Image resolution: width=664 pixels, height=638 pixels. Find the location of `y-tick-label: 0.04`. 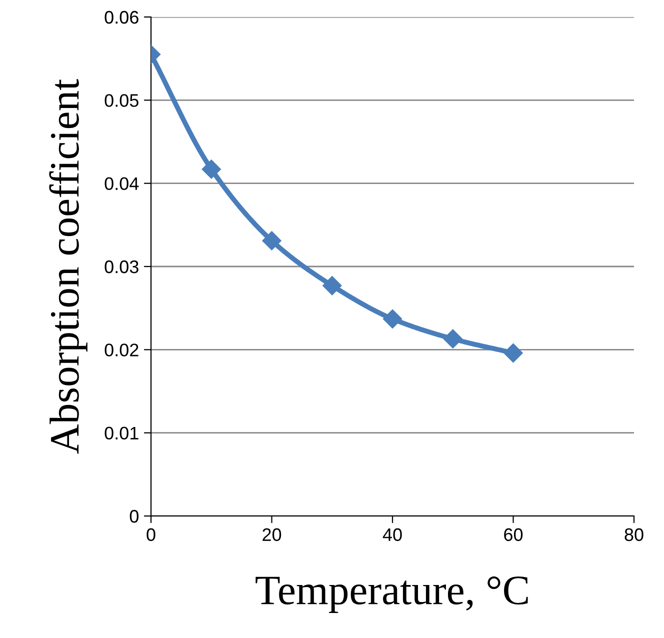

y-tick-label: 0.04 is located at coordinates (121, 183).